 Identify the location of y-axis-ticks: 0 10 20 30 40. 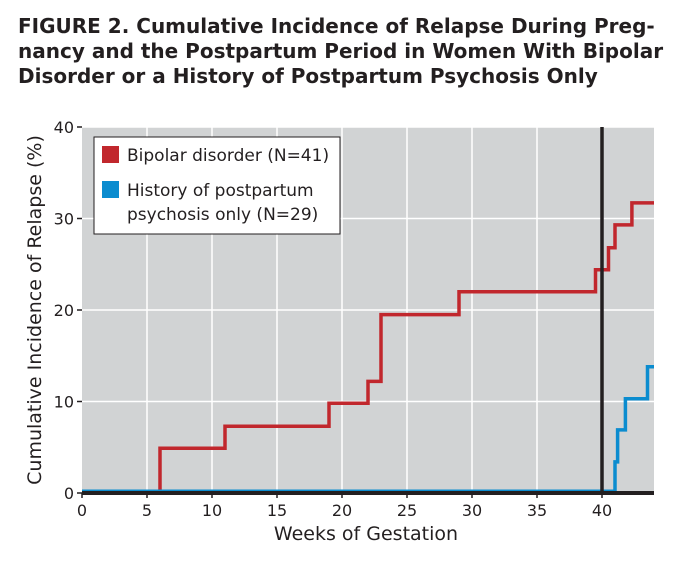
(68, 310).